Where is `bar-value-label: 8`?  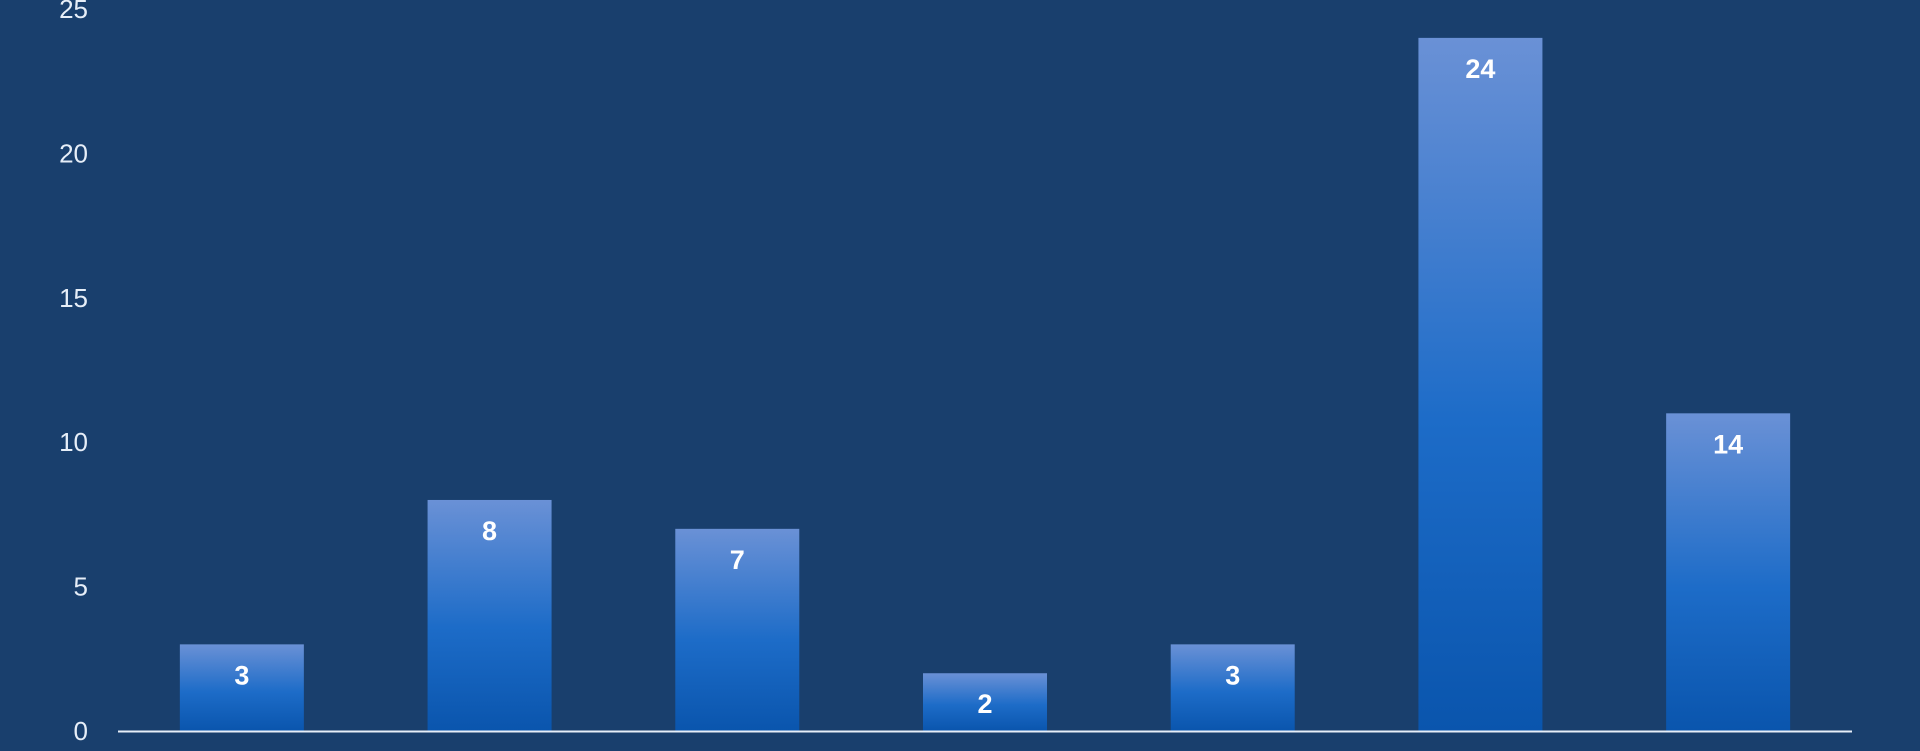 bar-value-label: 8 is located at coordinates (489, 531).